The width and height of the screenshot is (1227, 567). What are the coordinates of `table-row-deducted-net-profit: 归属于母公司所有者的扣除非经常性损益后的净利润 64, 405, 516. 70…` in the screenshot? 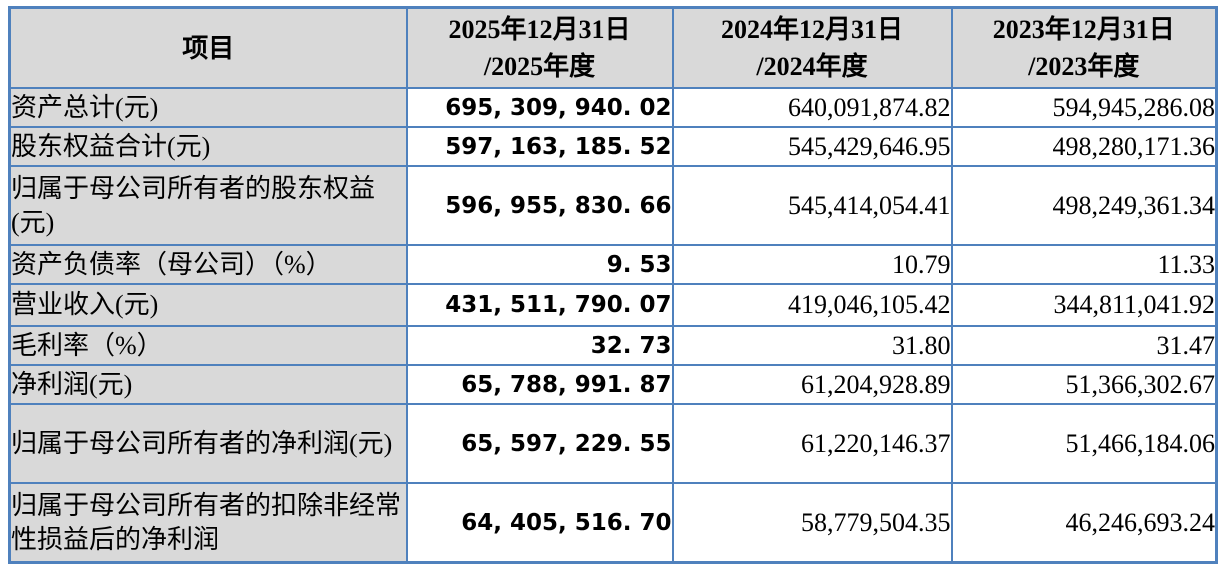 It's located at (613, 523).